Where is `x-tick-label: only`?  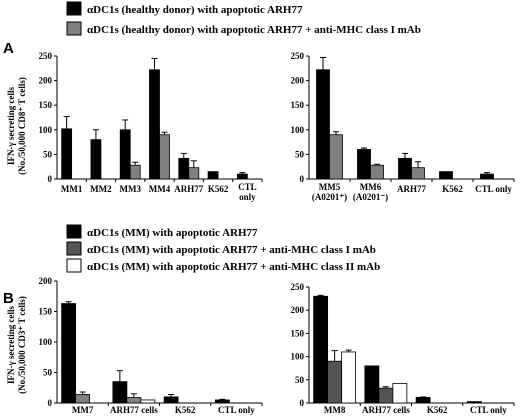 x-tick-label: only is located at coordinates (247, 197).